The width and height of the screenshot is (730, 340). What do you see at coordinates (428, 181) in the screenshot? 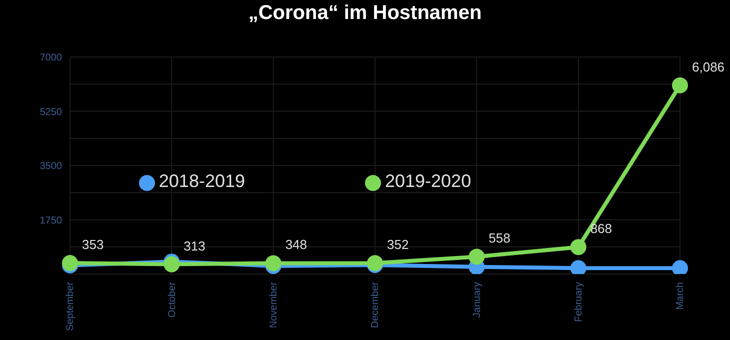
I see `legend-label: 2019-2020` at bounding box center [428, 181].